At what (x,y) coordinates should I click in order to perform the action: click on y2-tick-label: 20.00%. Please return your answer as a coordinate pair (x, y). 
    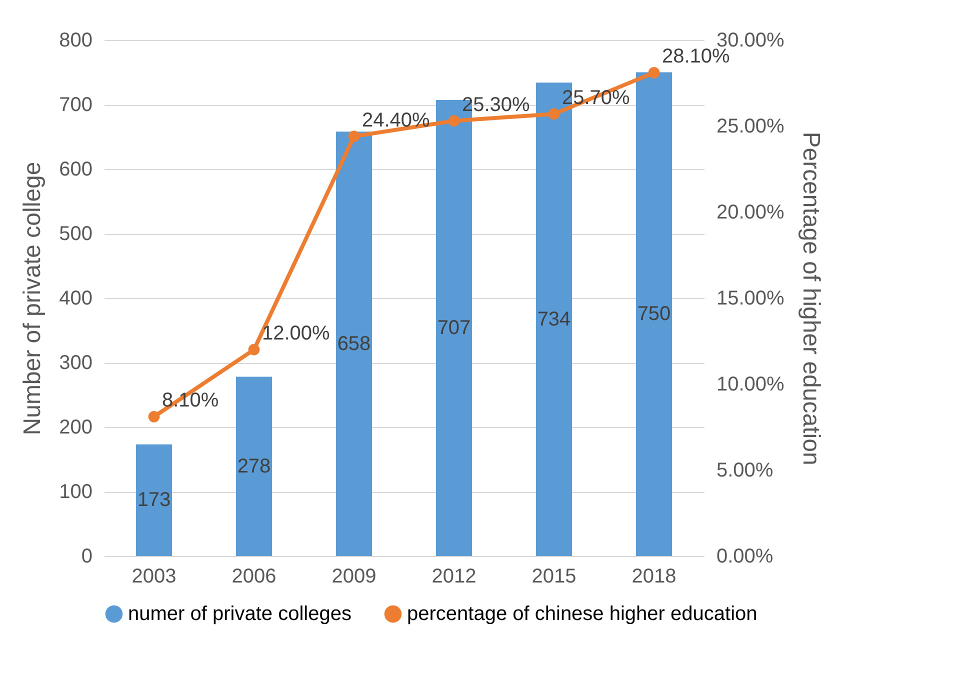
    Looking at the image, I should click on (750, 213).